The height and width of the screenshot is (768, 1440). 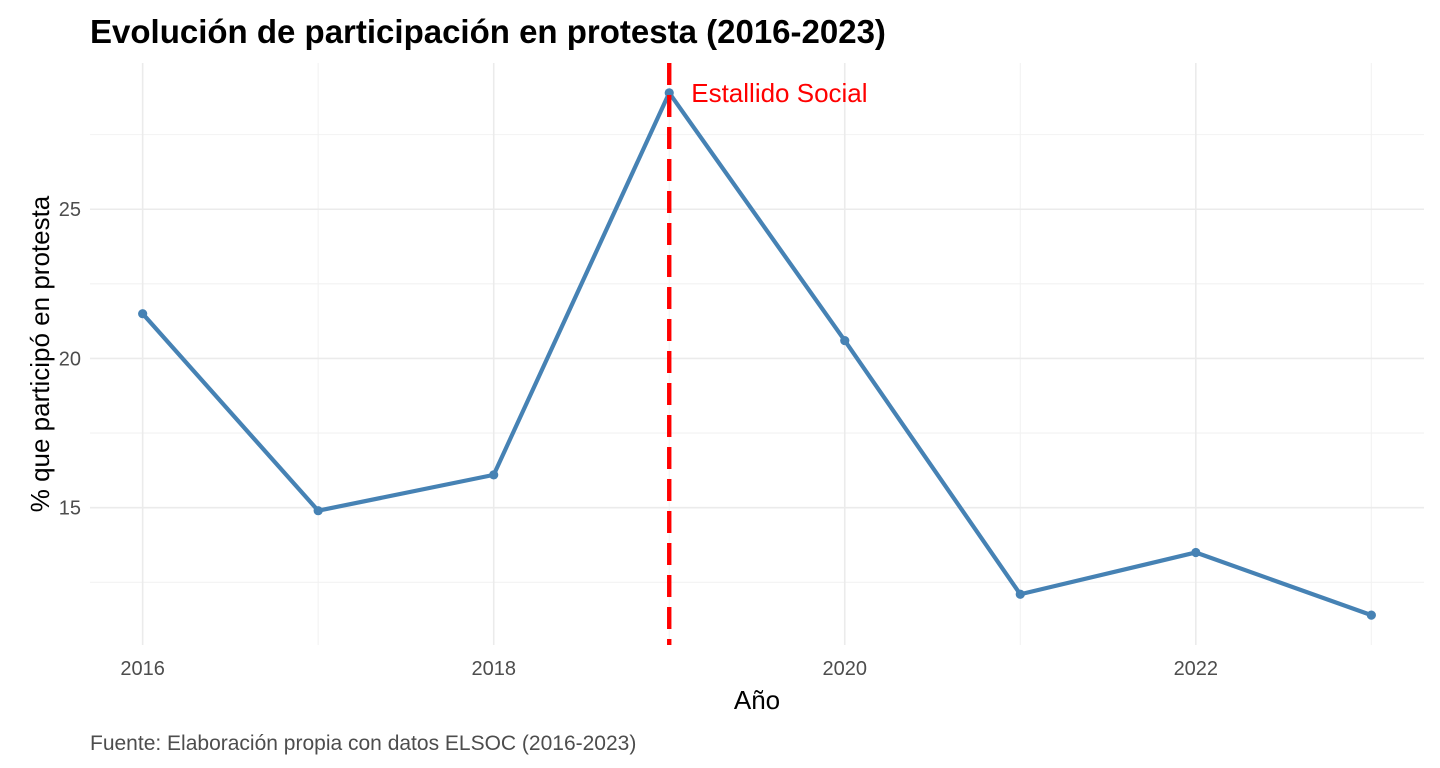 What do you see at coordinates (142, 669) in the screenshot?
I see `x-tick-label: 2016` at bounding box center [142, 669].